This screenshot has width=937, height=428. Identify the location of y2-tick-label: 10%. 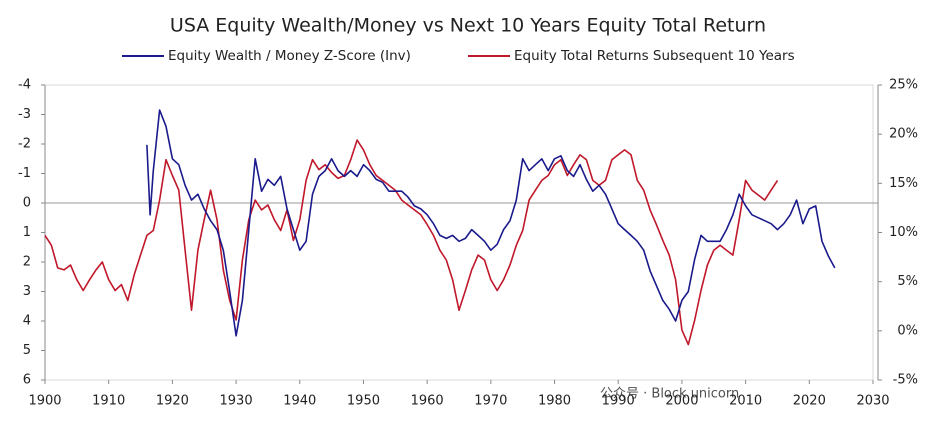
(903, 232).